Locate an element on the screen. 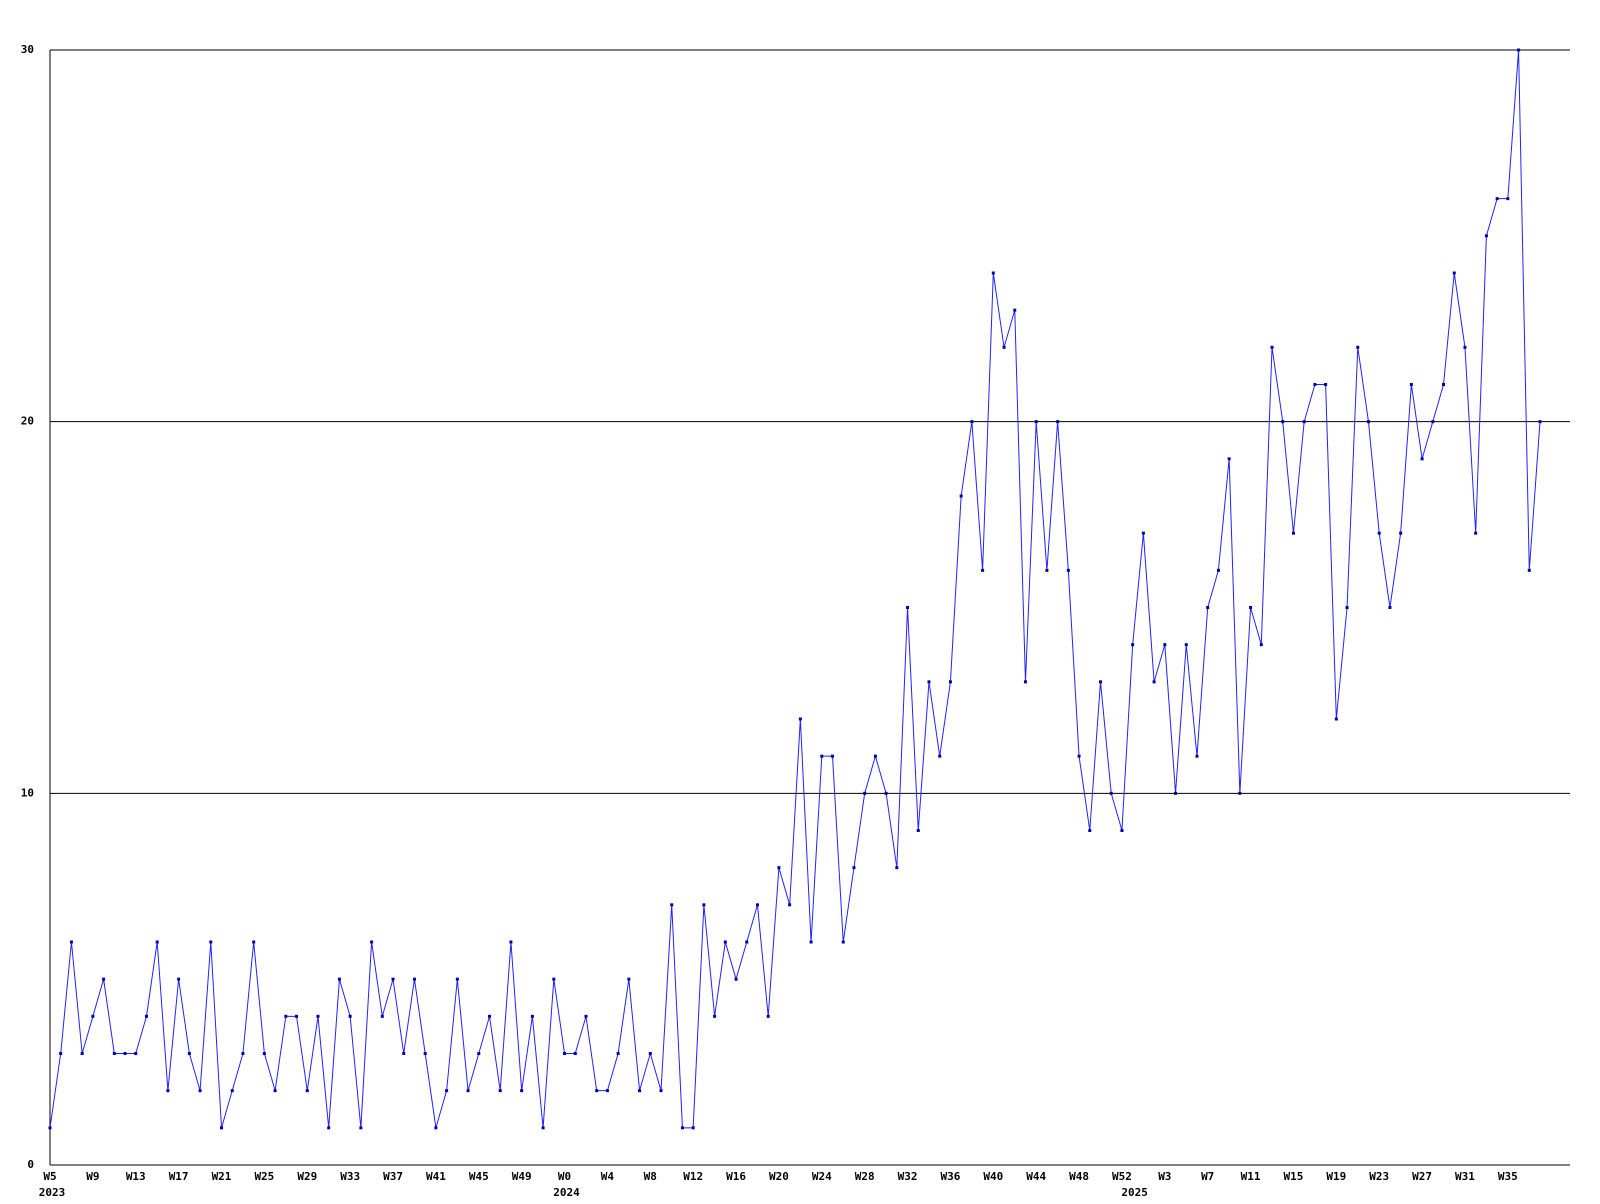 The image size is (1600, 1204). x-tick-label: W25 is located at coordinates (264, 1176).